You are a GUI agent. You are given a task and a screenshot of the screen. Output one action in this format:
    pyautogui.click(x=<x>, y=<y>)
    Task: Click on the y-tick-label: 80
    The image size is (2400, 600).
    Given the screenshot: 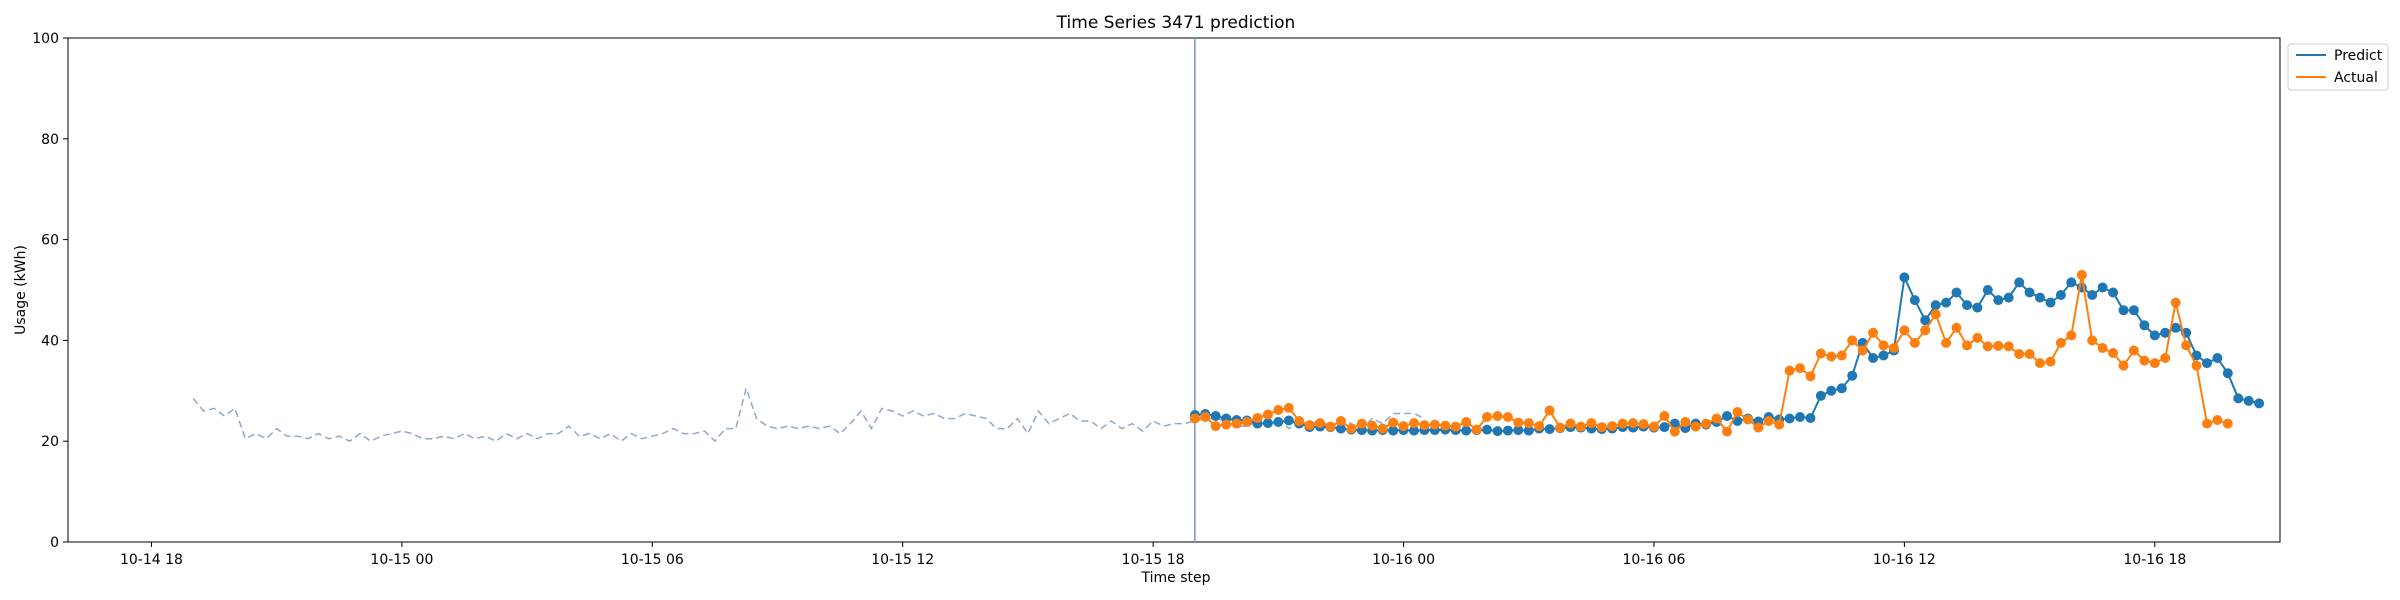 What is the action you would take?
    pyautogui.click(x=50, y=140)
    